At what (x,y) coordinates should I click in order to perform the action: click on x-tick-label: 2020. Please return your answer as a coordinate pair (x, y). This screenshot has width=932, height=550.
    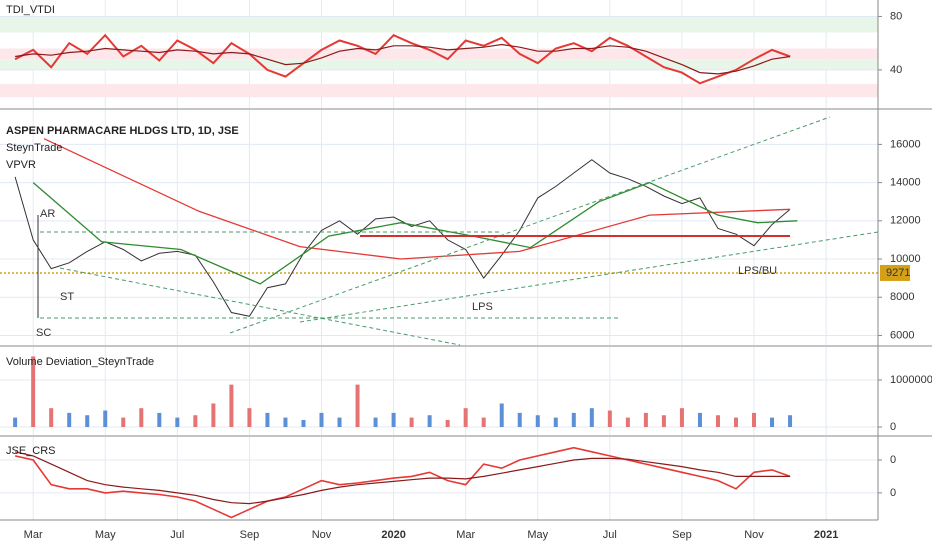
    Looking at the image, I should click on (393, 535).